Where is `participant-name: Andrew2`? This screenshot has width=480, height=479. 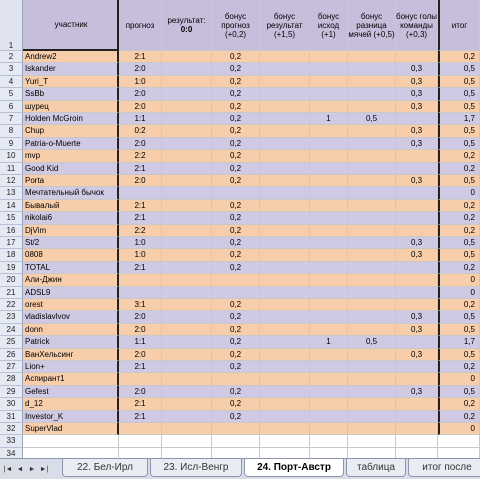
participant-name: Andrew2 is located at coordinates (71, 57).